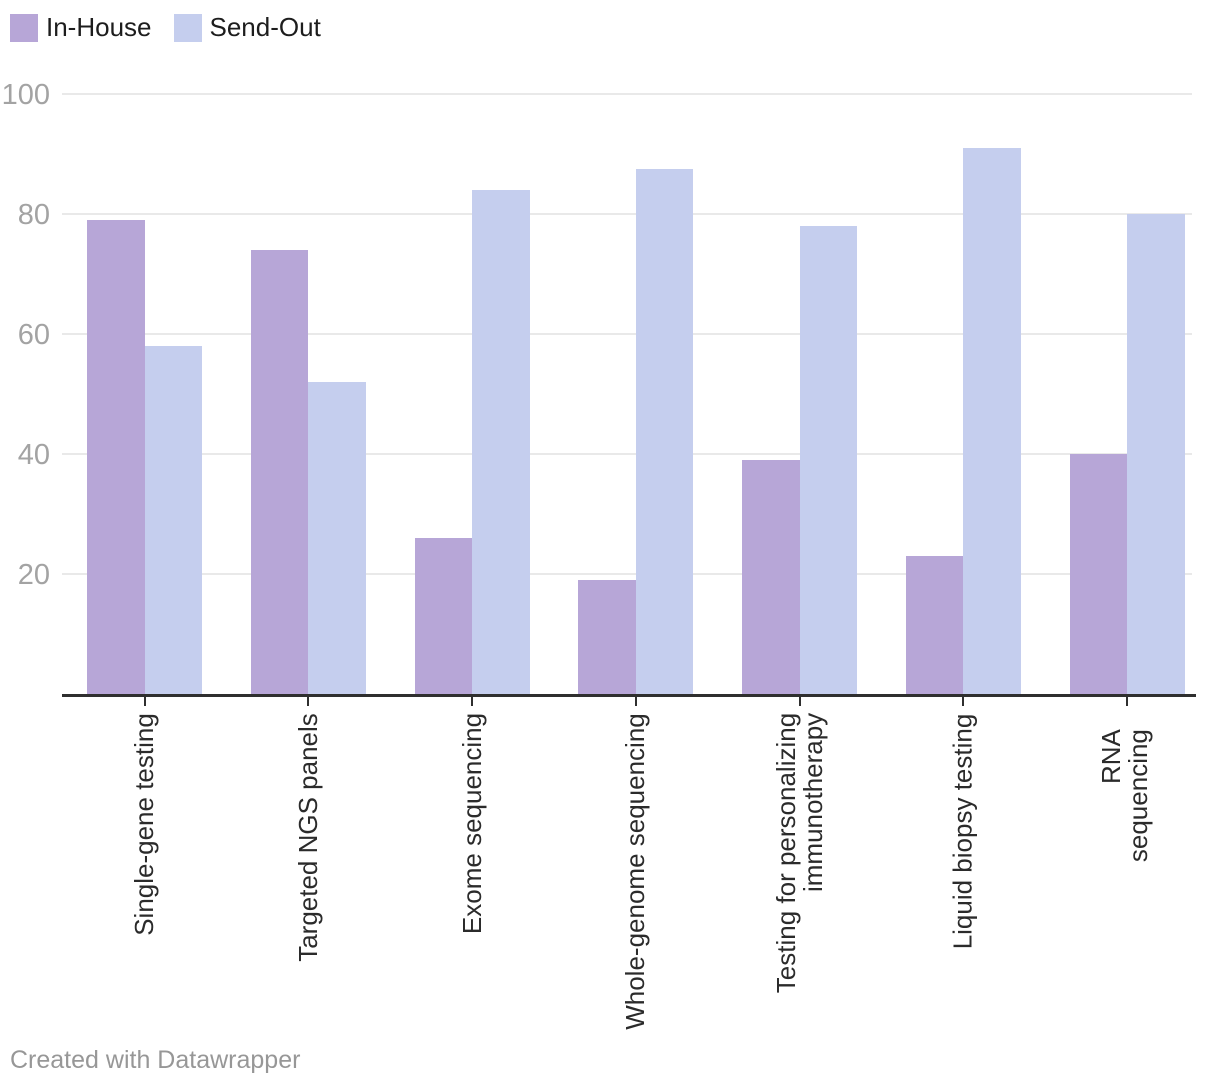 The height and width of the screenshot is (1086, 1220). I want to click on x-axis-label: Targeted NGS panels, so click(307, 837).